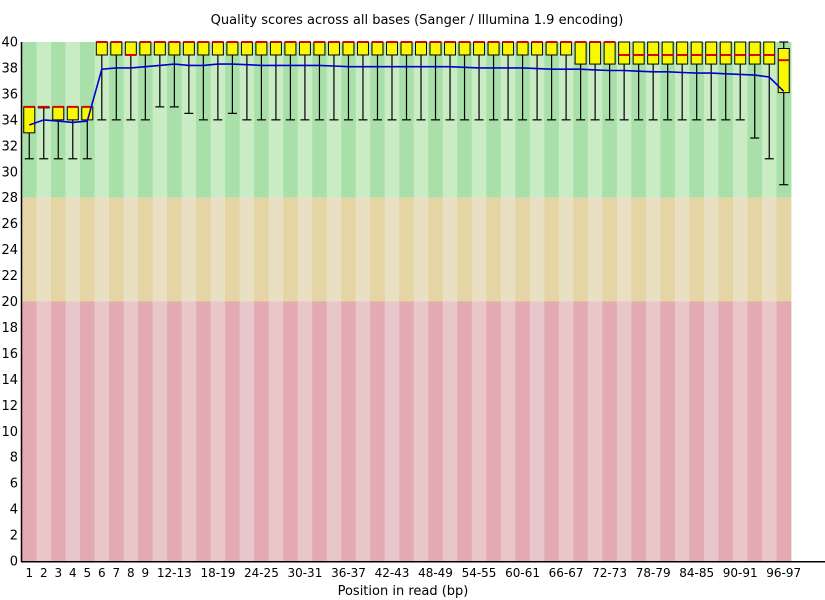 This screenshot has width=825, height=600. What do you see at coordinates (783, 573) in the screenshot?
I see `x-tick-label: 96-97` at bounding box center [783, 573].